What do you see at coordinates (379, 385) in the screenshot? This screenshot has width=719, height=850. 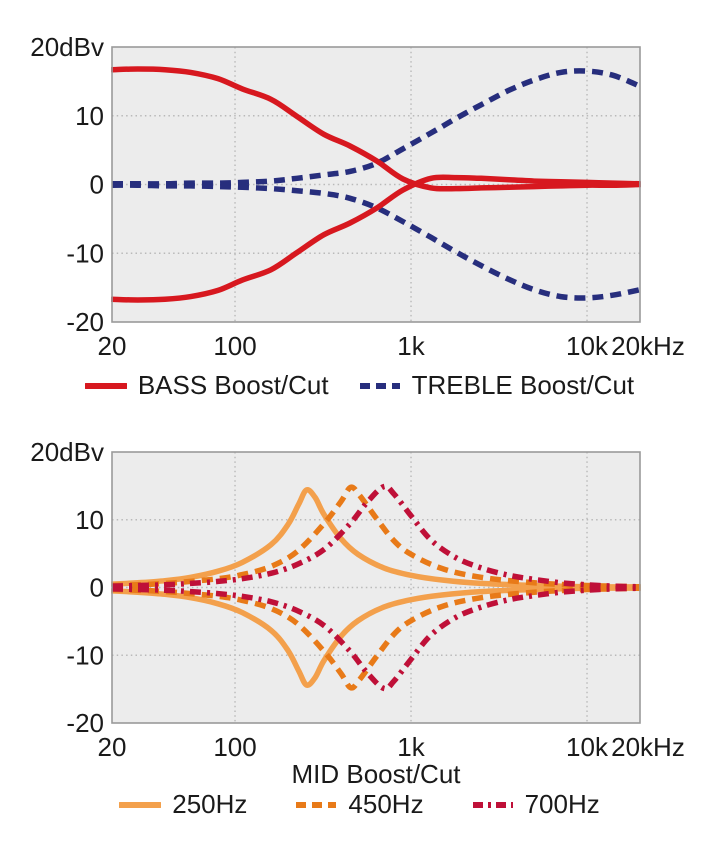 I see `treble-line-swatch-icon` at bounding box center [379, 385].